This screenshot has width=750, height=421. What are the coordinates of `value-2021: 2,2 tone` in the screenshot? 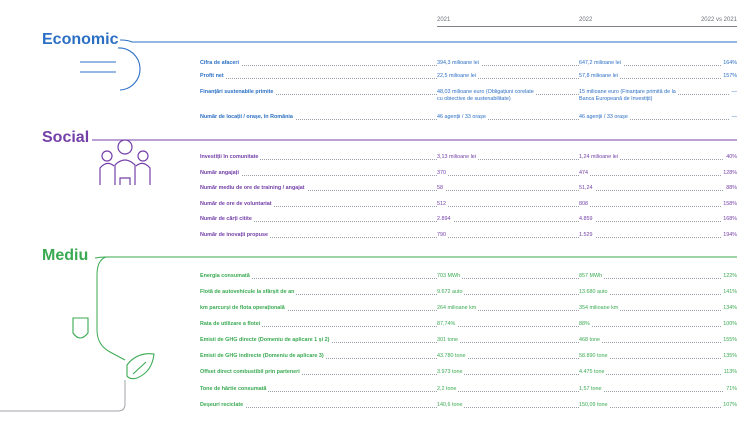 It's located at (448, 389).